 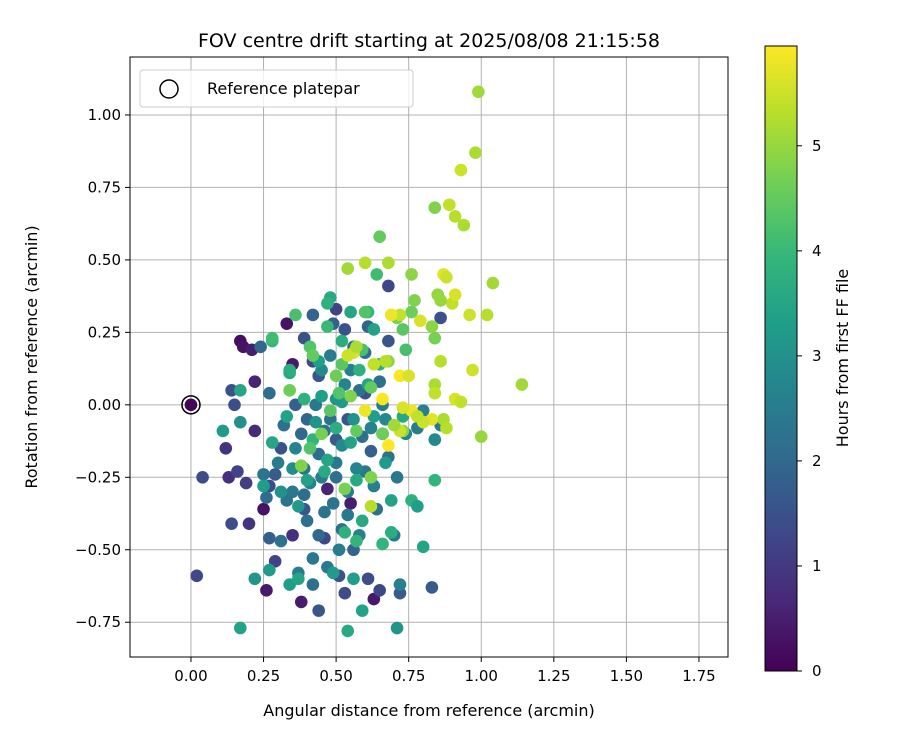 I want to click on legend: Reference platepar, so click(x=276, y=88).